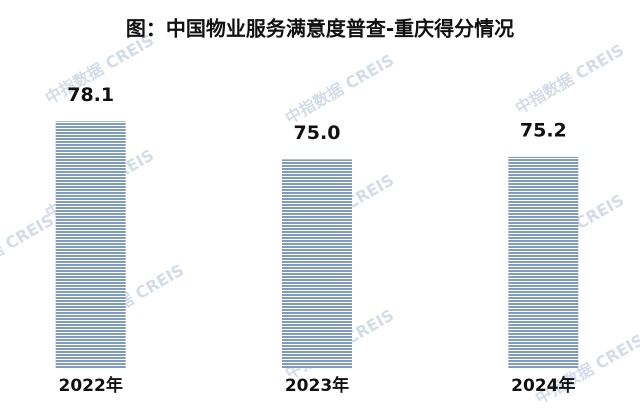  What do you see at coordinates (90, 95) in the screenshot?
I see `value-label: 78.1` at bounding box center [90, 95].